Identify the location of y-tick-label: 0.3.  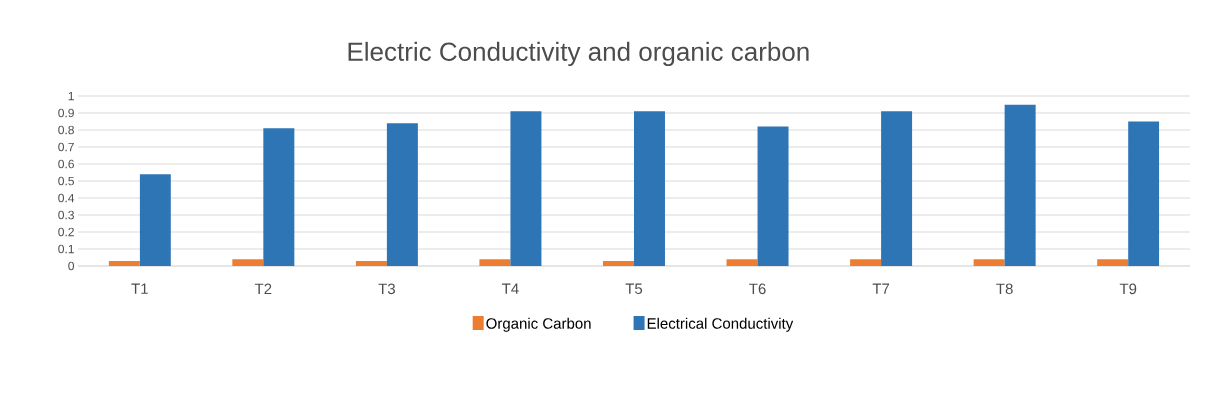
(66, 215).